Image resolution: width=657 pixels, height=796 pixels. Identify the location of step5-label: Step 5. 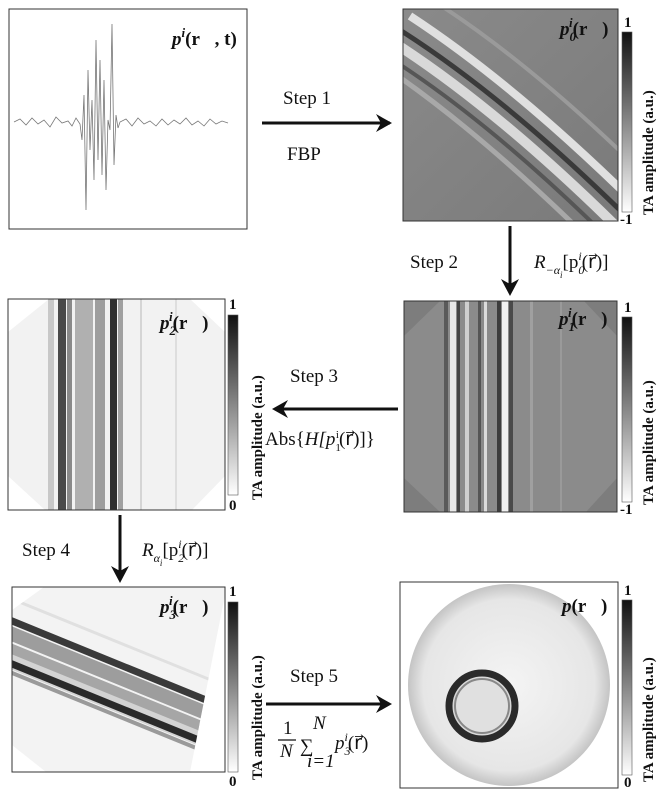
(314, 676).